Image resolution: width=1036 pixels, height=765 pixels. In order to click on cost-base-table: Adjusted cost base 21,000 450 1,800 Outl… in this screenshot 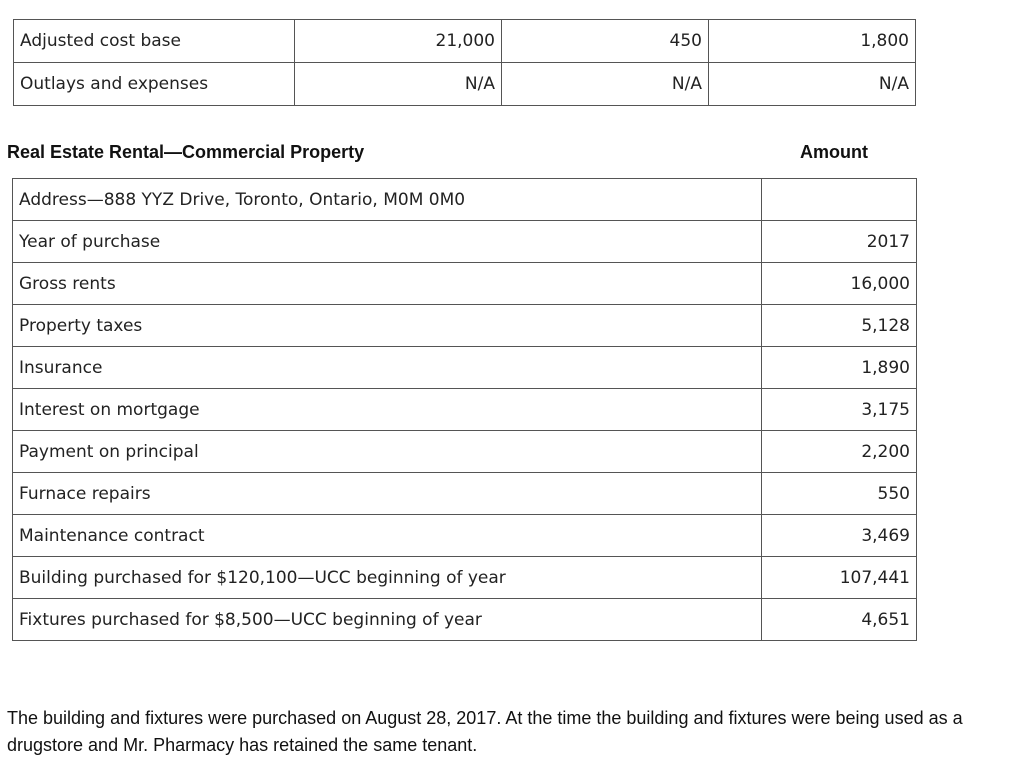, I will do `click(464, 62)`.